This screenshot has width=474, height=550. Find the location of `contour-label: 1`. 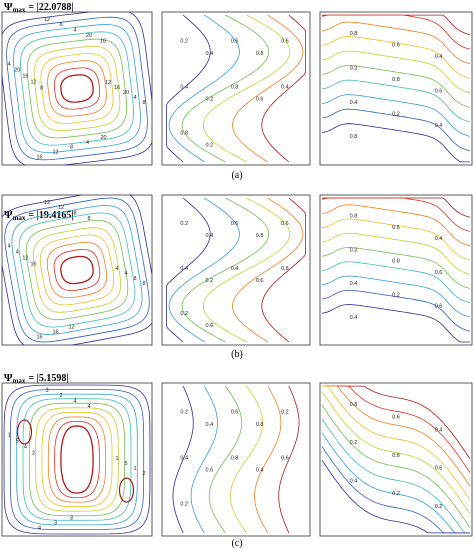

contour-label: 1 is located at coordinates (116, 459).